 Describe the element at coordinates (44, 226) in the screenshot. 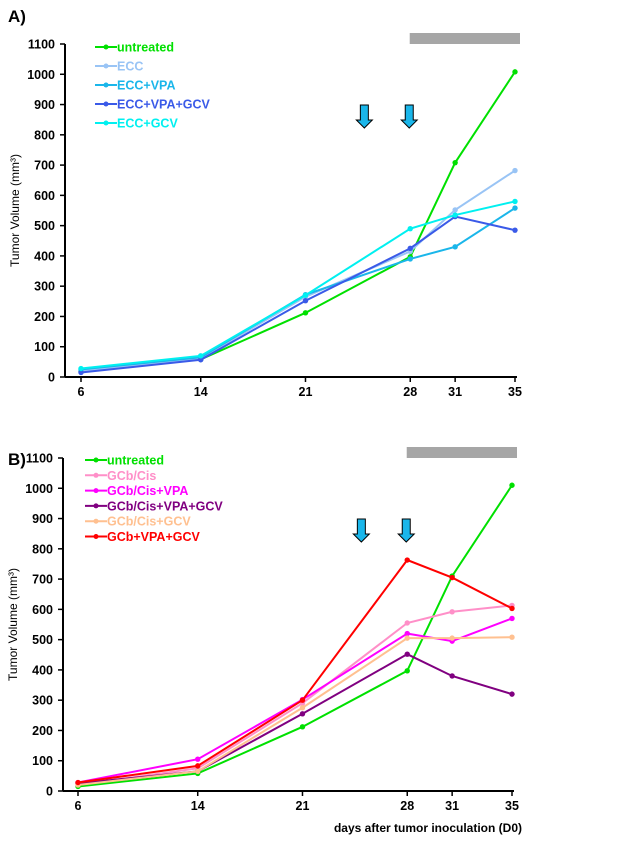

I see `y-tick-label: 500` at that location.